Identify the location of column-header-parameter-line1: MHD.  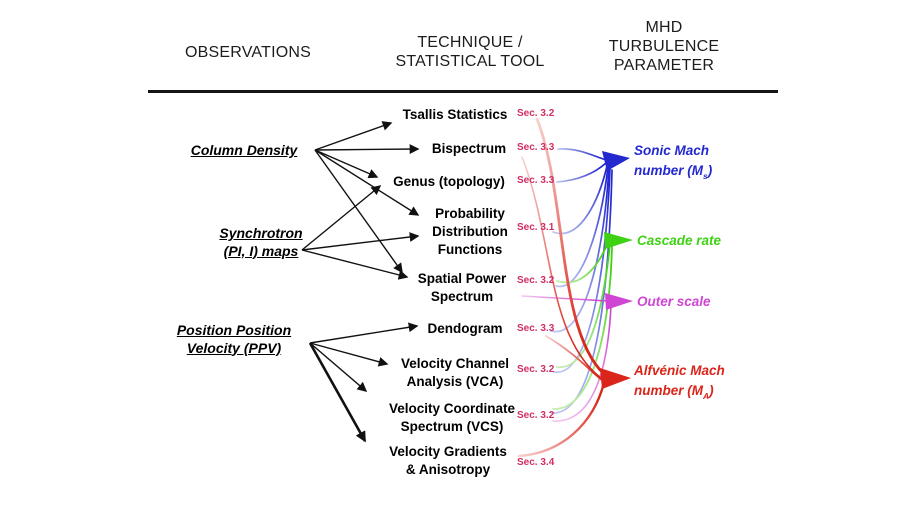
(664, 27).